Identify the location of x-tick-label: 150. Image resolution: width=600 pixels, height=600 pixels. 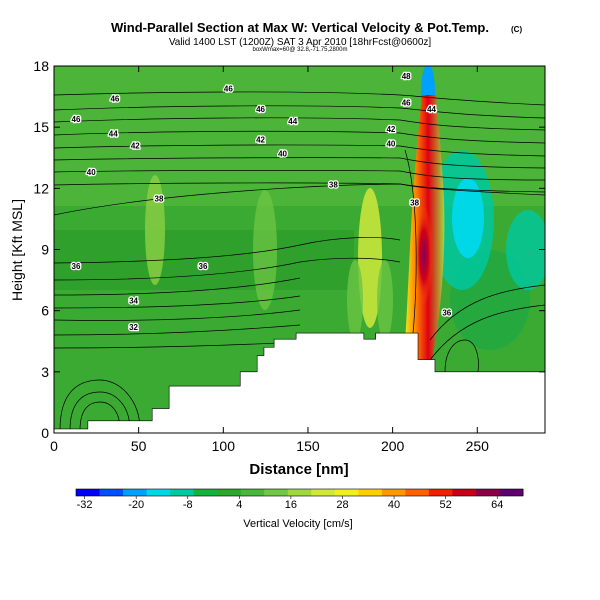
(308, 446).